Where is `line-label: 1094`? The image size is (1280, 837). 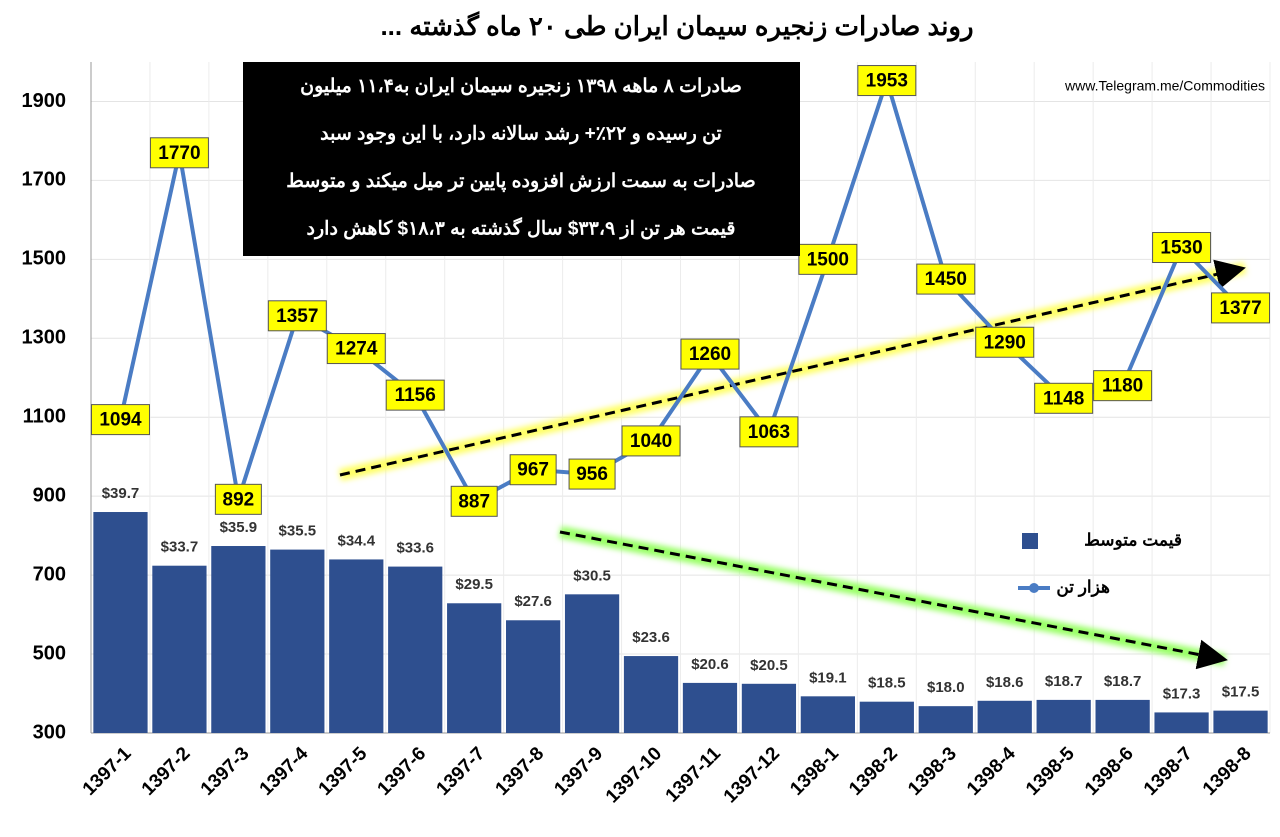
line-label: 1094 is located at coordinates (120, 420).